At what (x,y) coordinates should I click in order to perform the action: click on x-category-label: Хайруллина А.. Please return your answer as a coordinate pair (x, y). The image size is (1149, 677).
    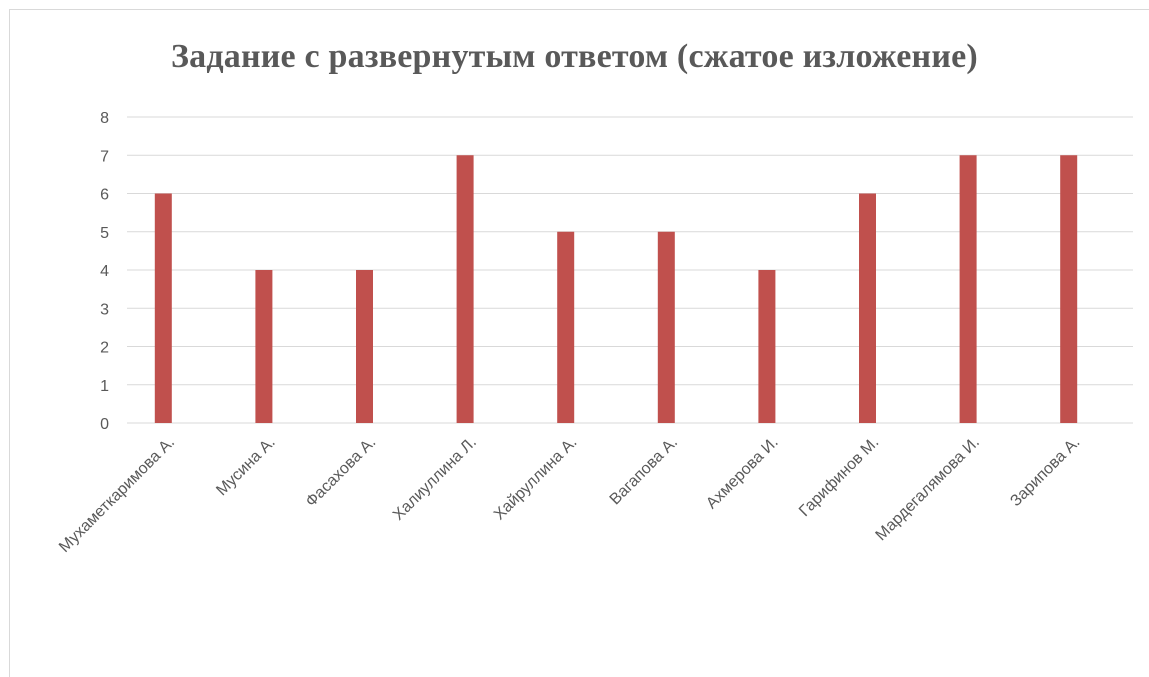
    Looking at the image, I should click on (536, 479).